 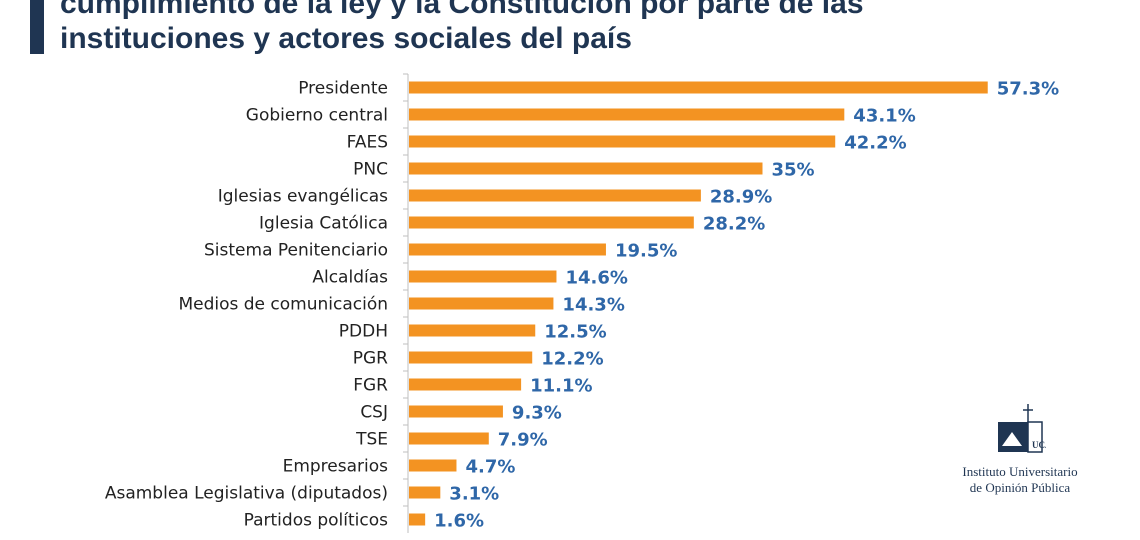 I want to click on value-label: 7.9%, so click(x=523, y=440).